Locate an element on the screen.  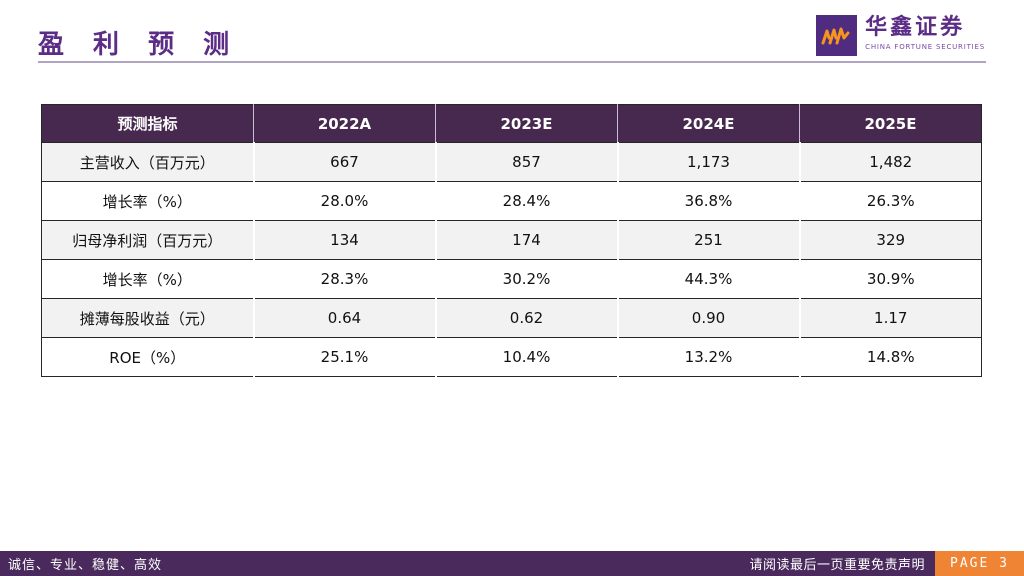
row-label-cell: 归母净利润（百万元） is located at coordinates (147, 240).